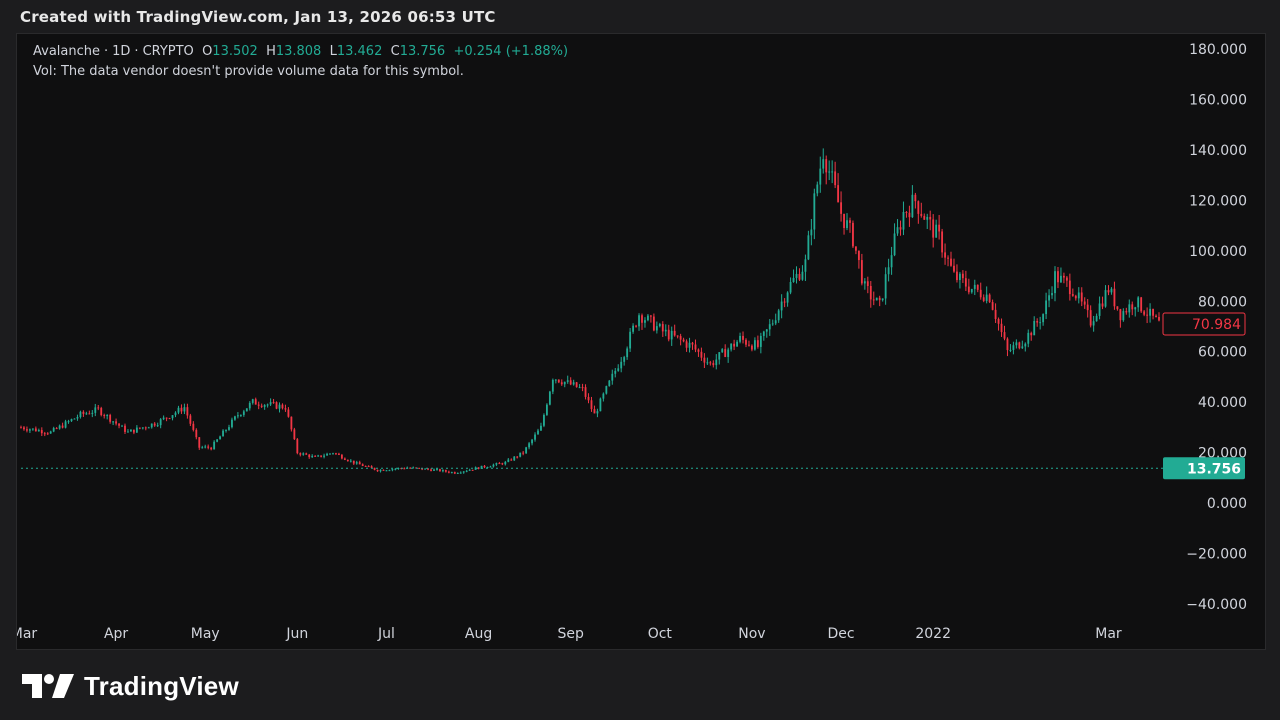 The height and width of the screenshot is (720, 1280). What do you see at coordinates (116, 634) in the screenshot?
I see `x-tick-label: Apr` at bounding box center [116, 634].